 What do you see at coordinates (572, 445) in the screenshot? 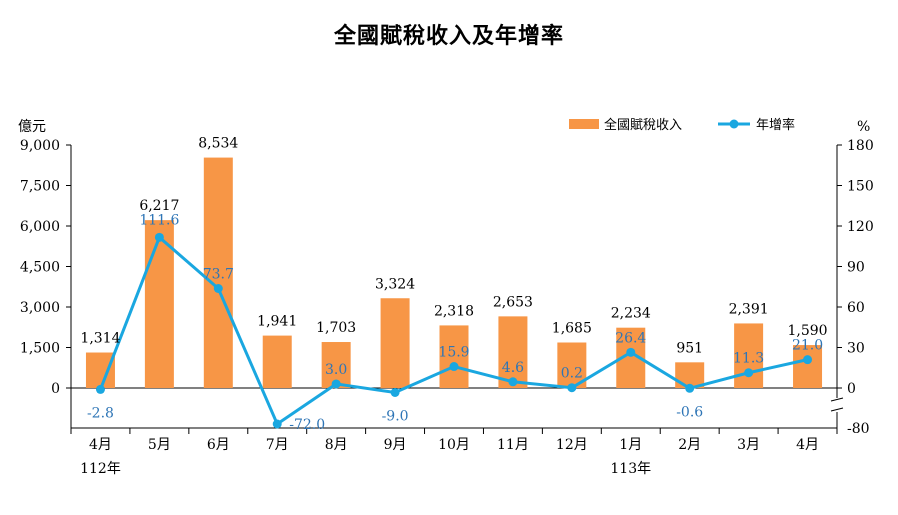
I see `x-tick-label: 12月` at bounding box center [572, 445].